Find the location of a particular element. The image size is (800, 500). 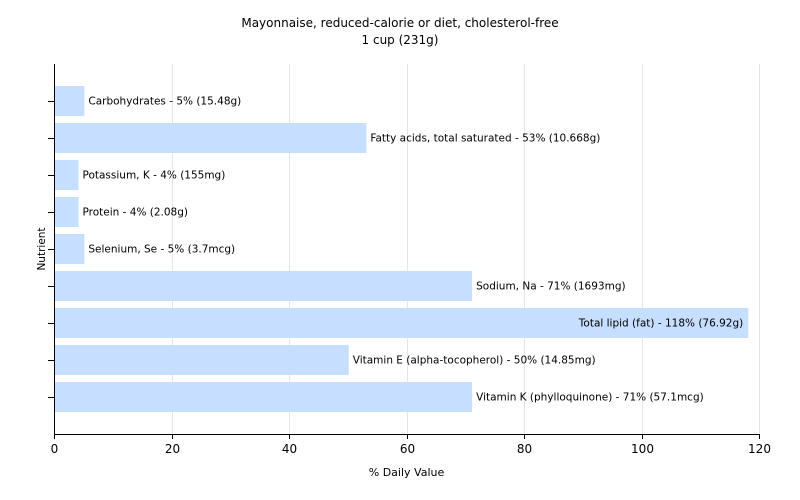

bar-label: Potassium, K - 4% (155mg) is located at coordinates (154, 176).